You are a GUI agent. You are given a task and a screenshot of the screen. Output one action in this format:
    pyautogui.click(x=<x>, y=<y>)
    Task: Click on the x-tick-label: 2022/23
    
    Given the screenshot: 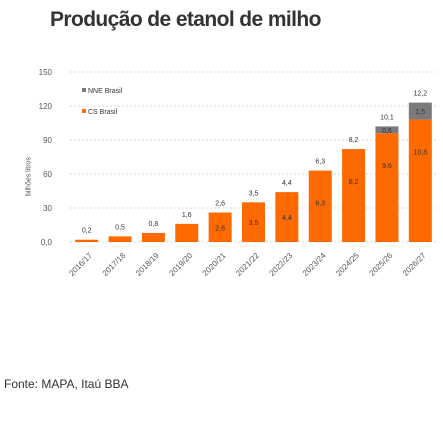 What is the action you would take?
    pyautogui.click(x=280, y=264)
    